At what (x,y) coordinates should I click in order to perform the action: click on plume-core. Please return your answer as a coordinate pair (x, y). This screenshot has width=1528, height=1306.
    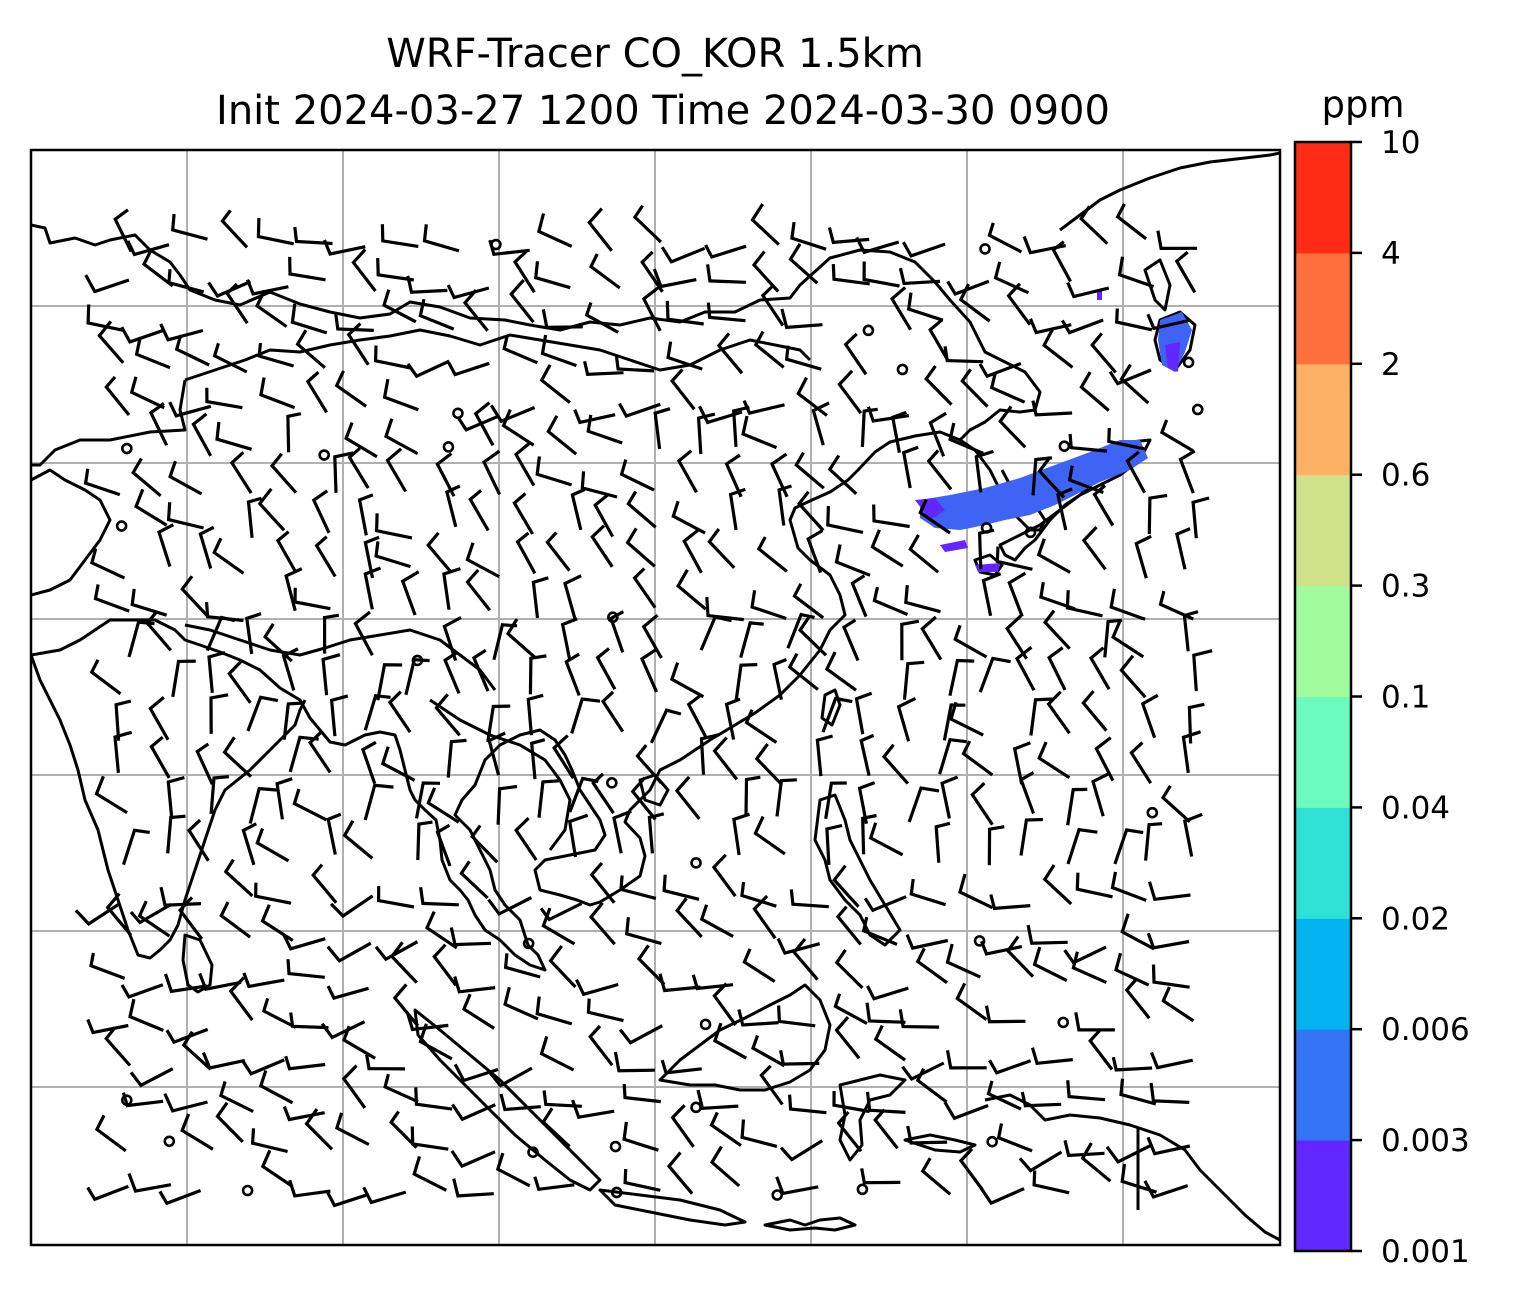
    Looking at the image, I should click on (930, 509).